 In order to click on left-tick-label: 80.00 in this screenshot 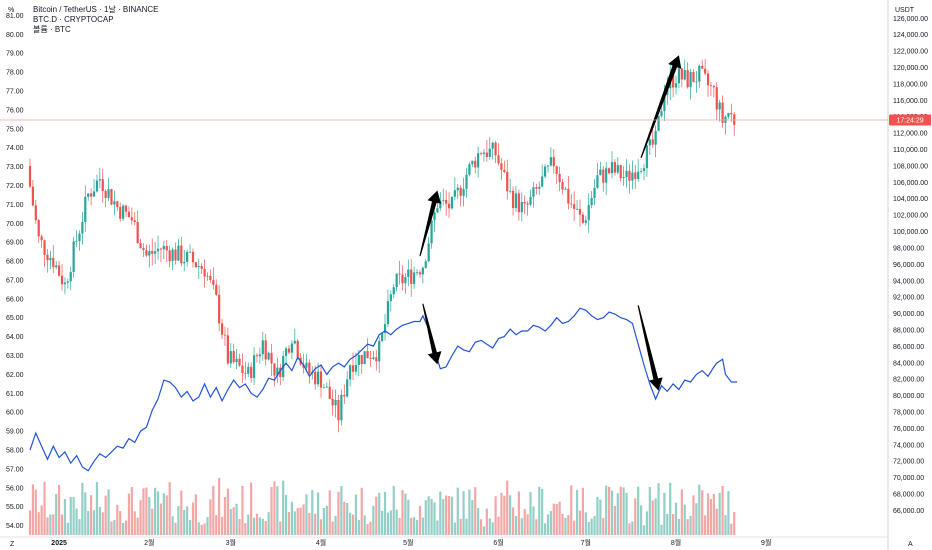, I will do `click(15, 35)`.